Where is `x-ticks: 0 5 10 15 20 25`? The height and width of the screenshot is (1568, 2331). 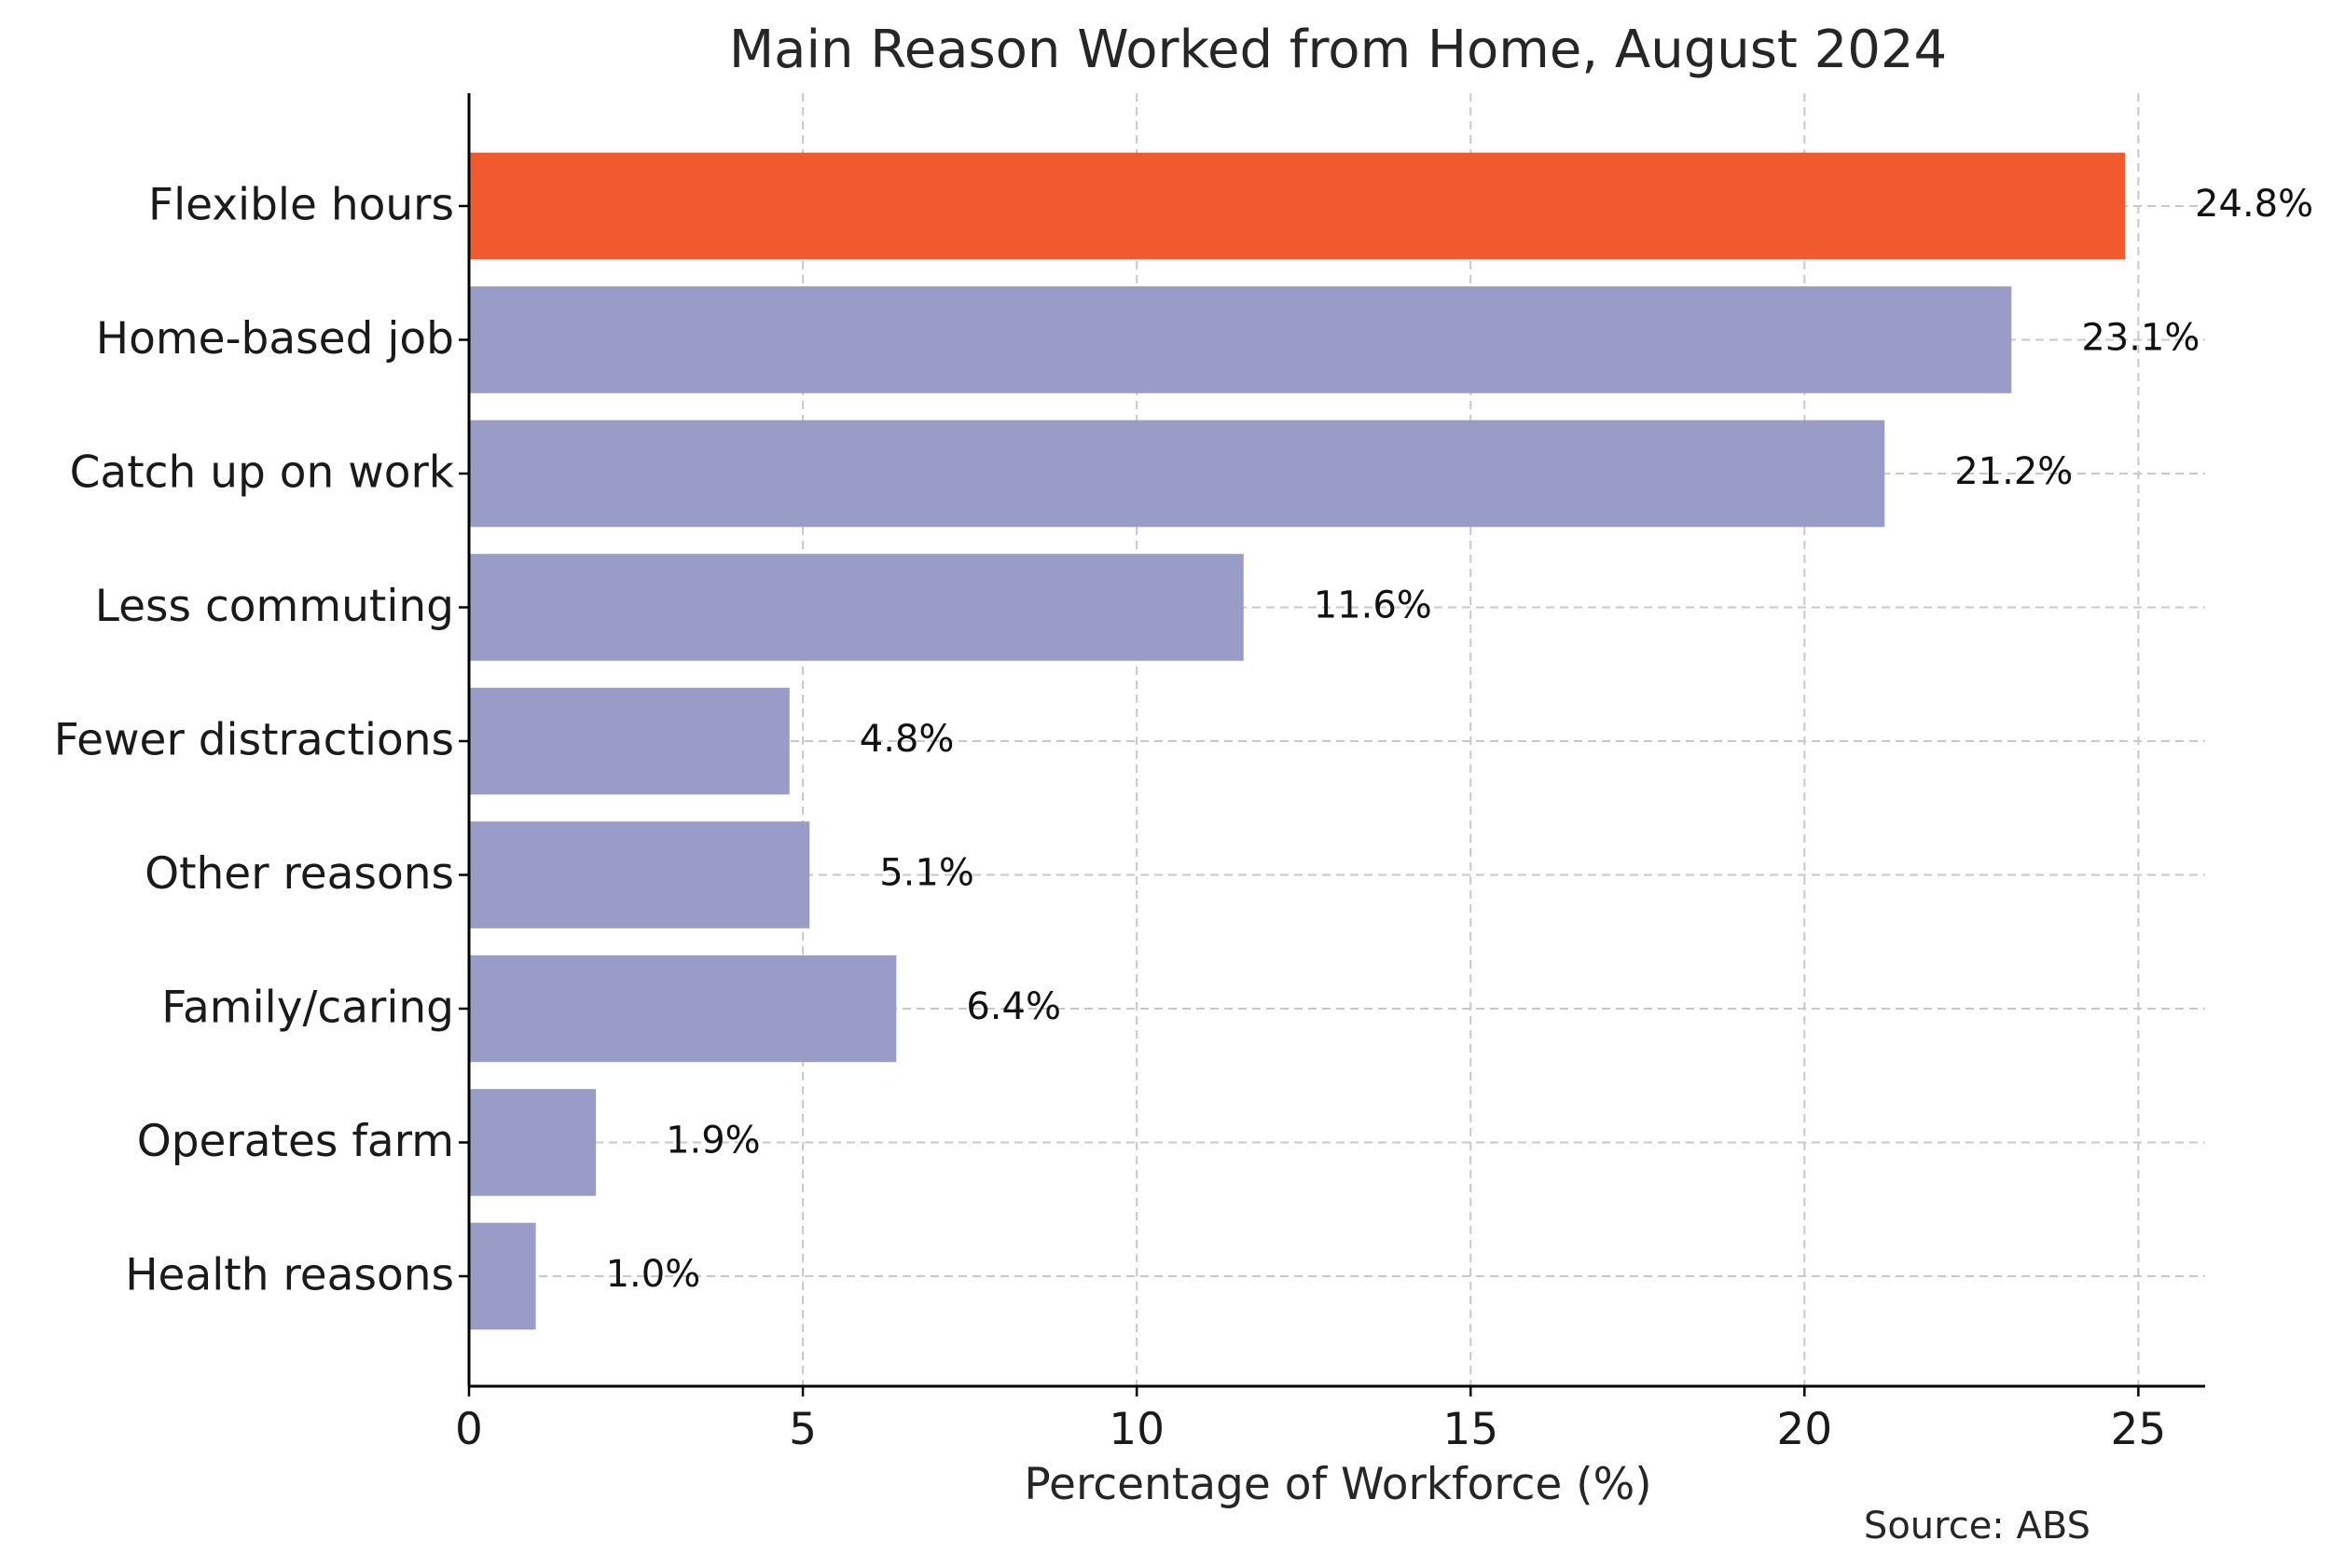 x-ticks: 0 5 10 15 20 25 is located at coordinates (1310, 1420).